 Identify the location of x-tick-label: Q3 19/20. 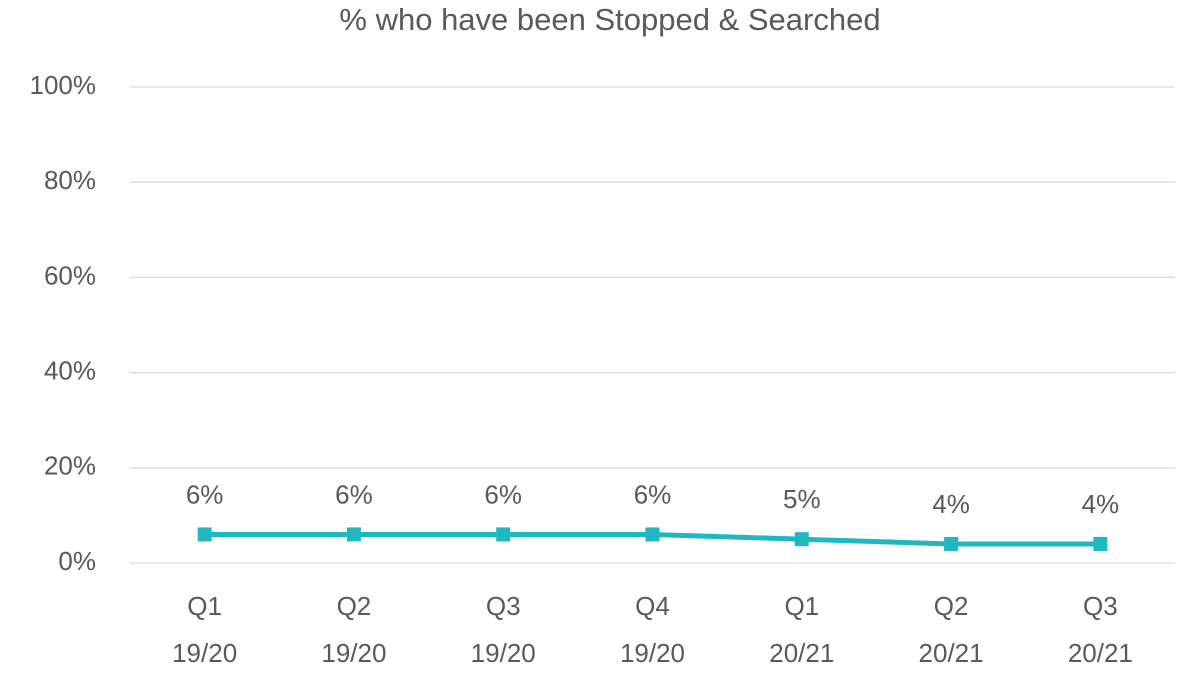
(503, 629).